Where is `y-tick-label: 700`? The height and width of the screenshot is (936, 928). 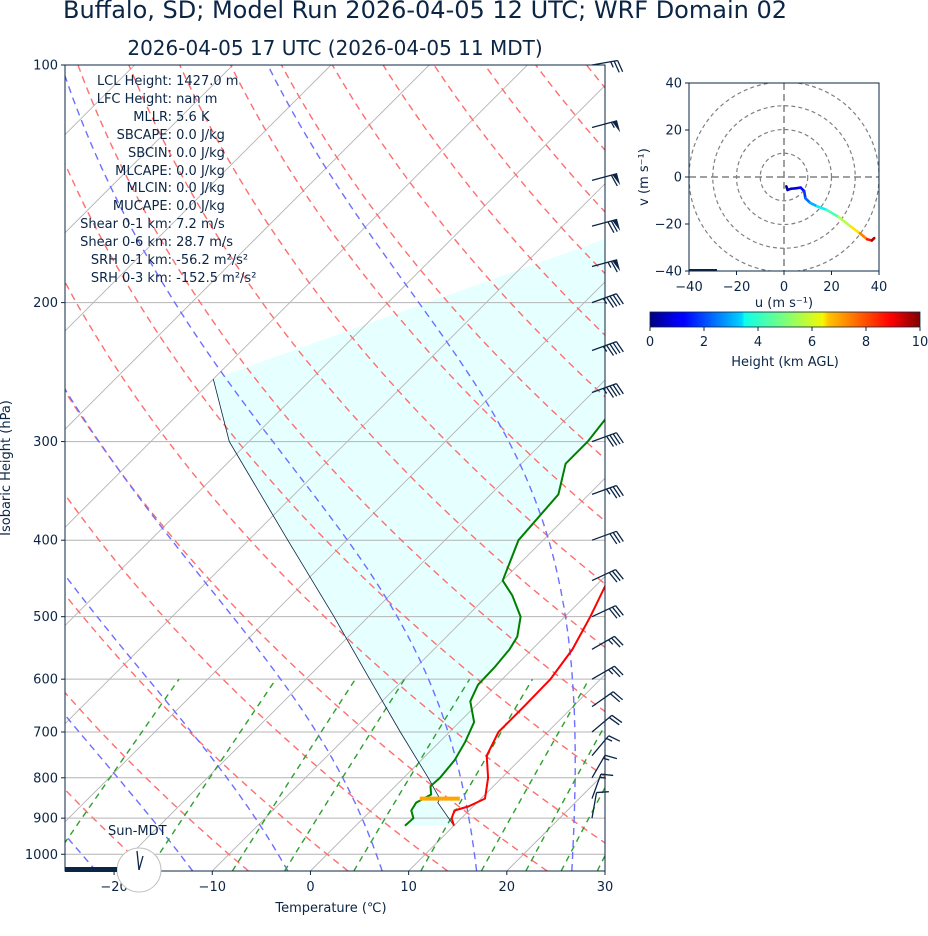
y-tick-label: 700 is located at coordinates (45, 733).